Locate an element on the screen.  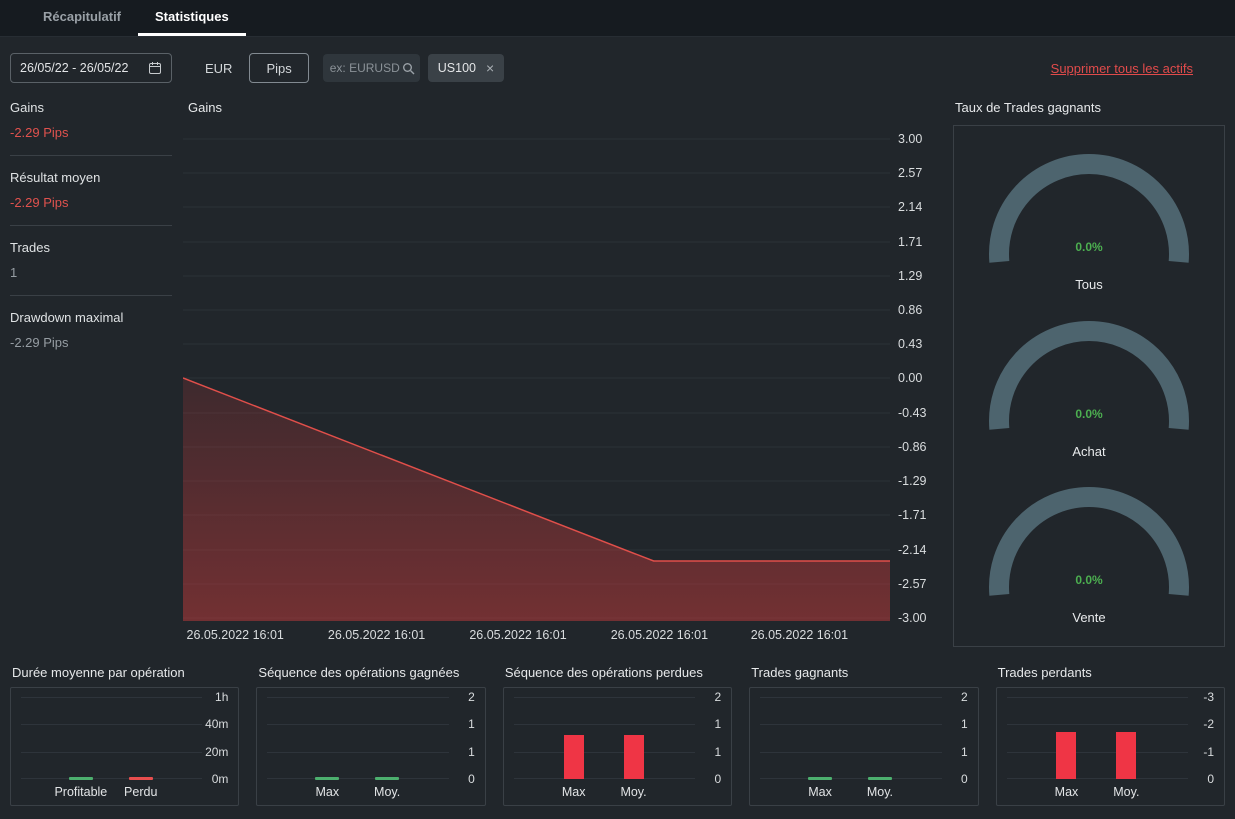
asset-search-box is located at coordinates (371, 68).